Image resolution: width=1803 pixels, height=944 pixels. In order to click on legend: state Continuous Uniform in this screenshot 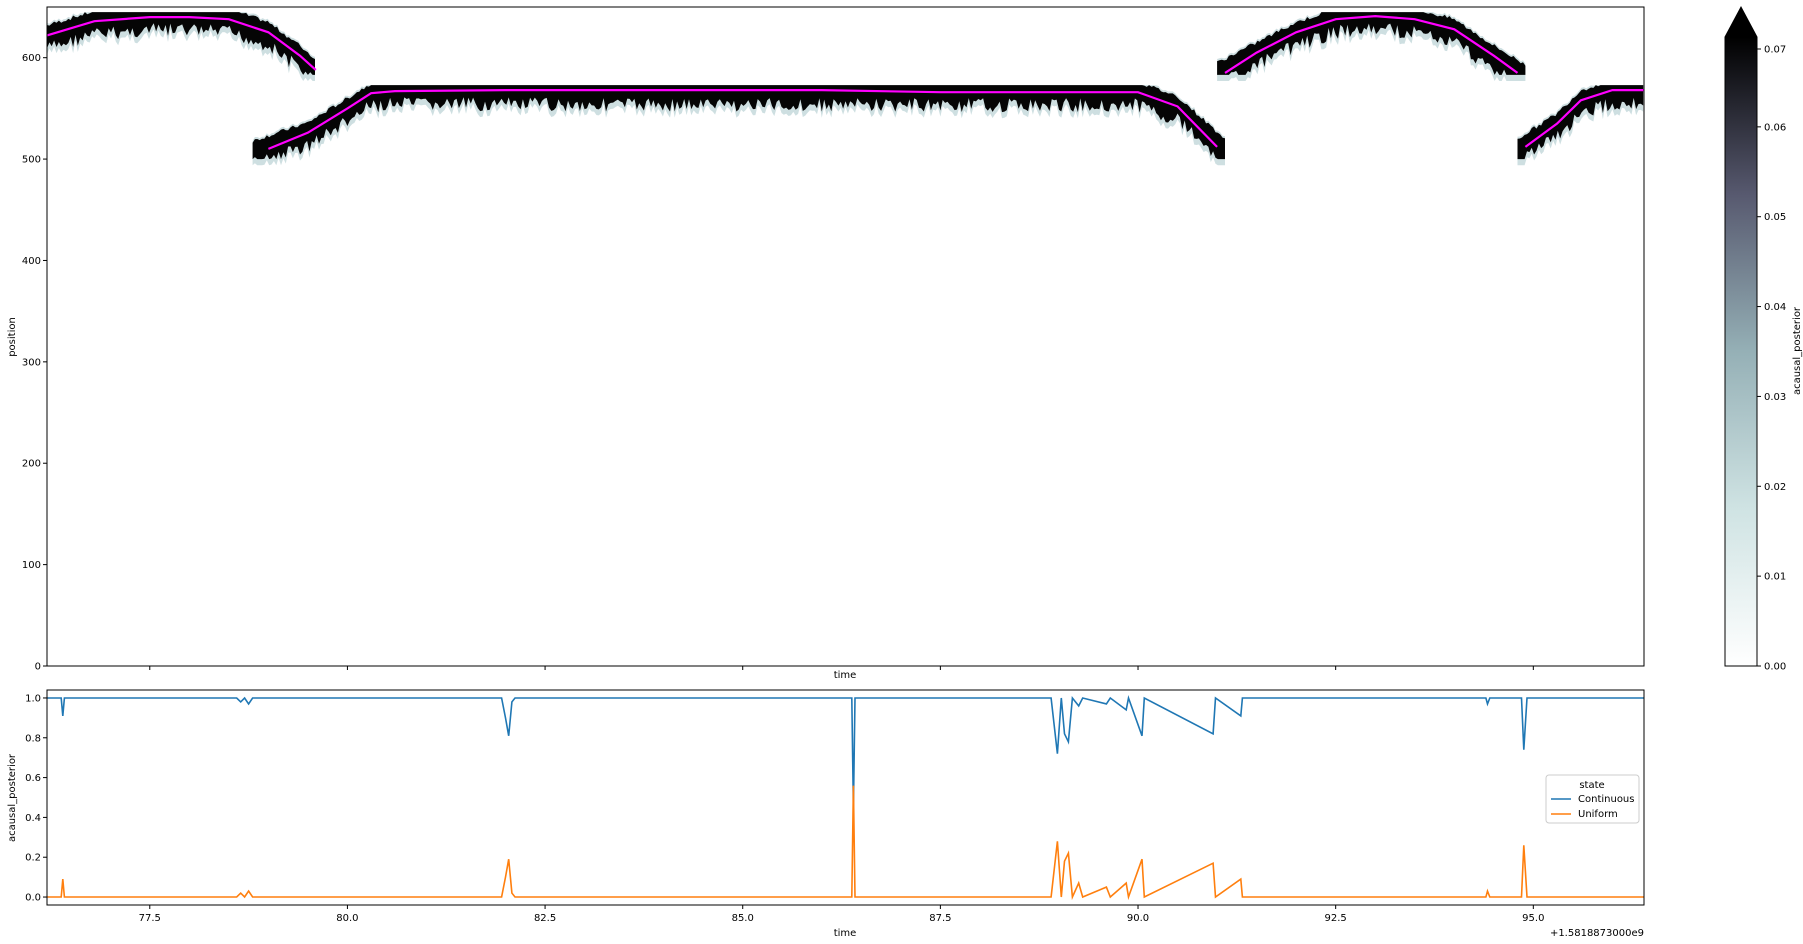, I will do `click(1592, 799)`.